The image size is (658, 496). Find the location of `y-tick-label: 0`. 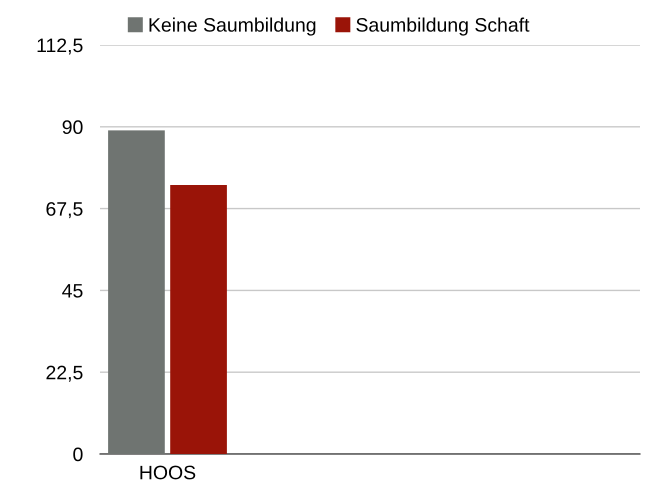

y-tick-label: 0 is located at coordinates (78, 454).